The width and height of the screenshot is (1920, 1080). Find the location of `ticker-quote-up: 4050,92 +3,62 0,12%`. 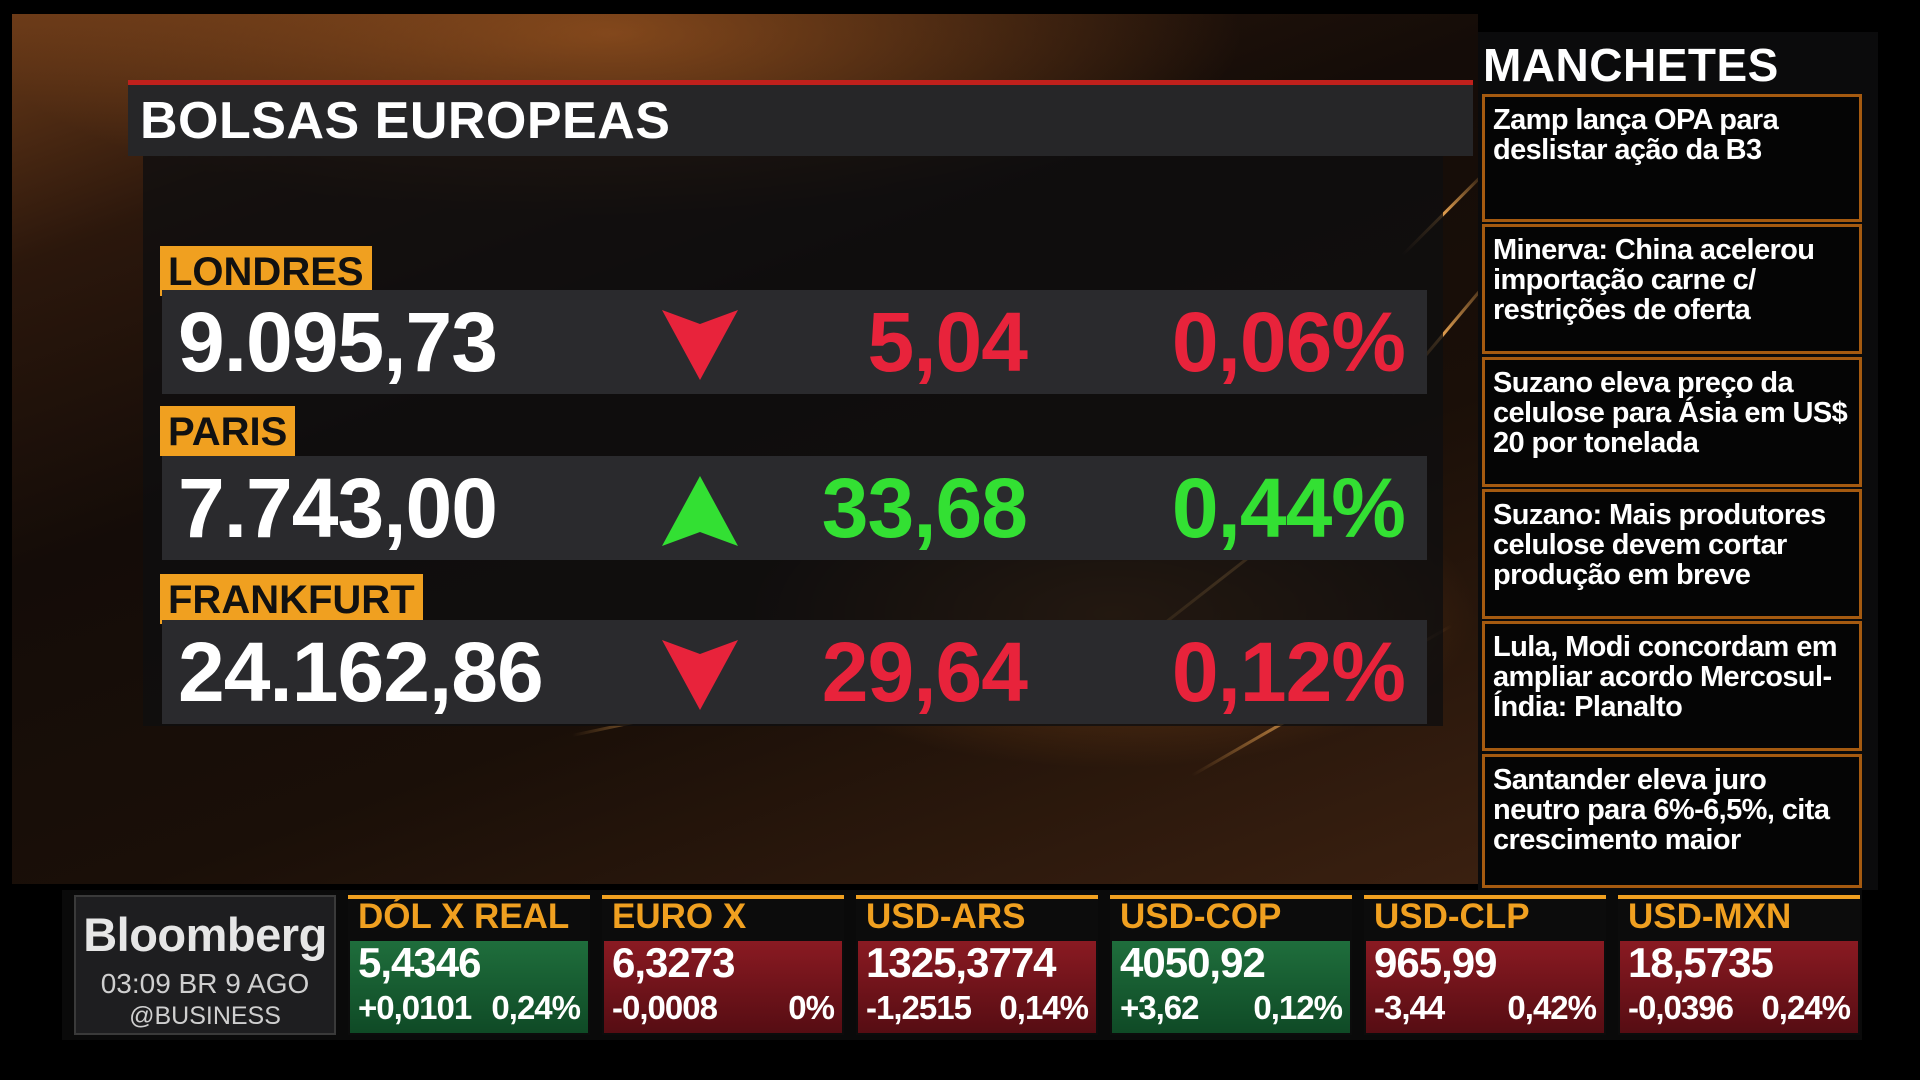

ticker-quote-up: 4050,92 +3,62 0,12% is located at coordinates (1231, 986).